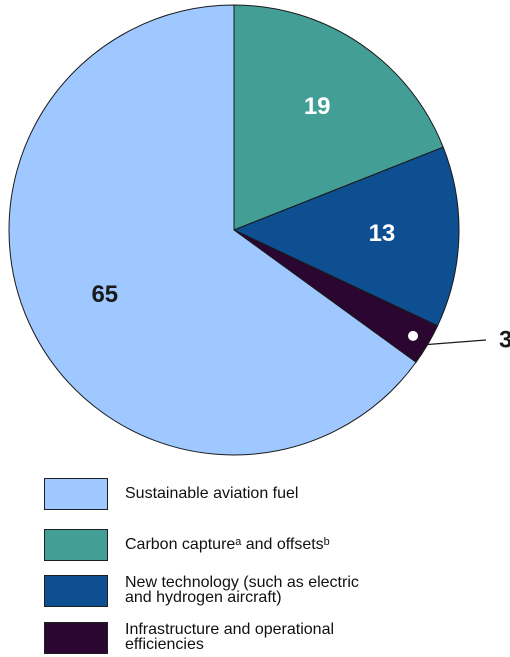  Describe the element at coordinates (212, 493) in the screenshot. I see `legend-label-sustainable-aviation-fuel: Sustainable aviation fuel` at that location.